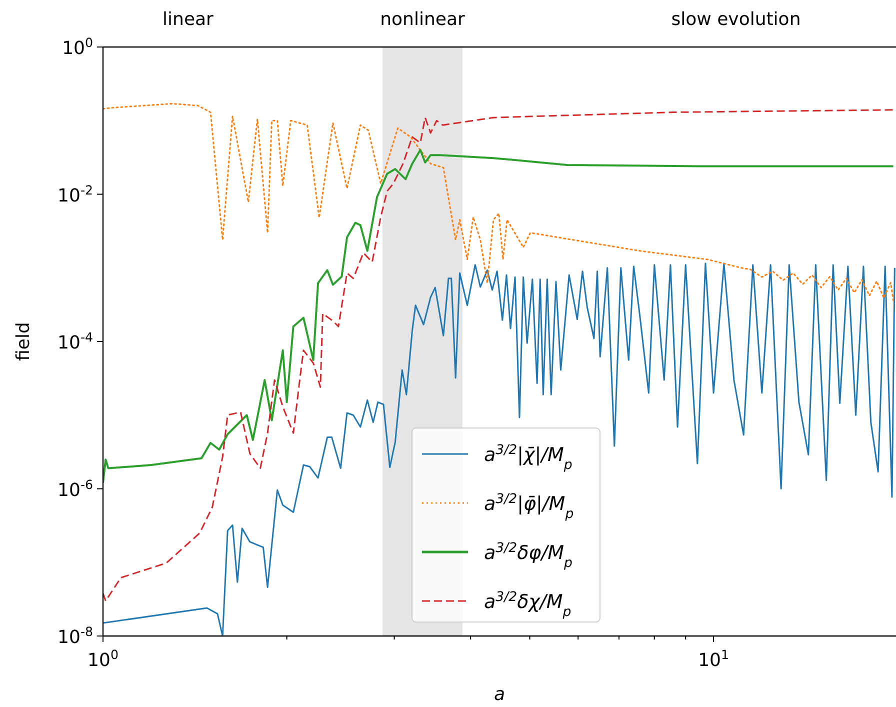  I want to click on y-tick-label: 10$^{-4}$, so click(75, 341).